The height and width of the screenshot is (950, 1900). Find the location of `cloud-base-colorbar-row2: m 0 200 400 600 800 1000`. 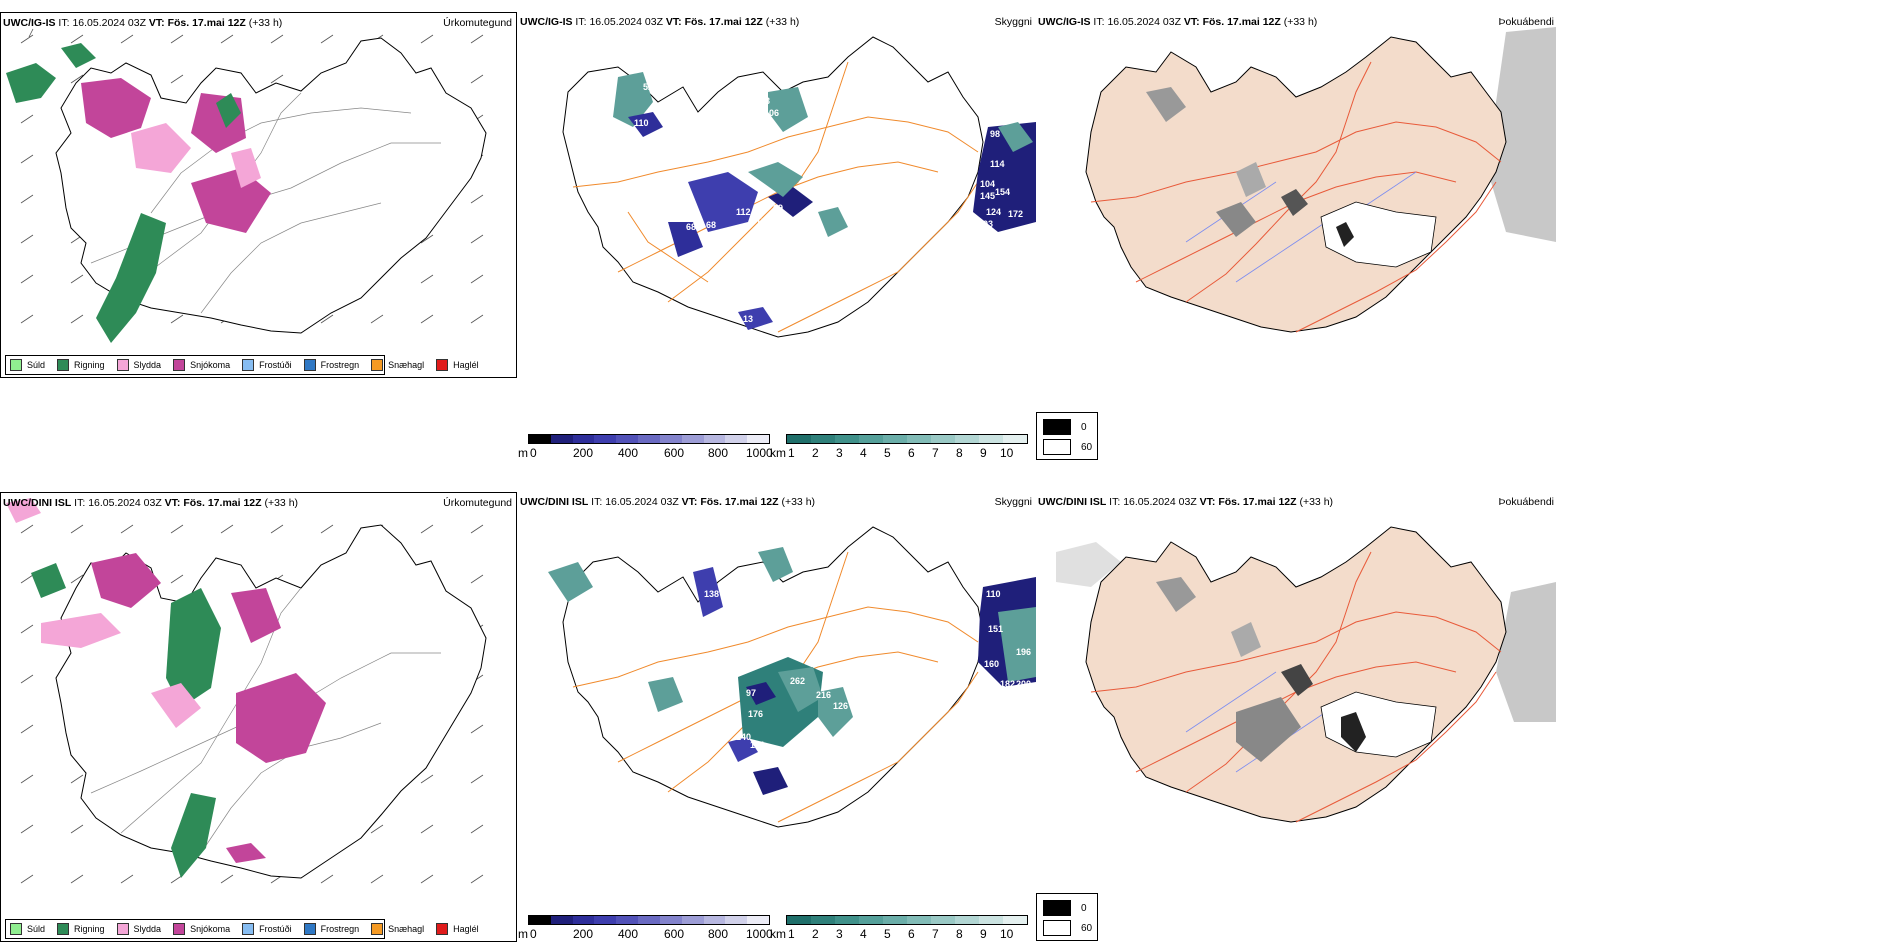

cloud-base-colorbar-row2: m 0 200 400 600 800 1000 is located at coordinates (645, 929).